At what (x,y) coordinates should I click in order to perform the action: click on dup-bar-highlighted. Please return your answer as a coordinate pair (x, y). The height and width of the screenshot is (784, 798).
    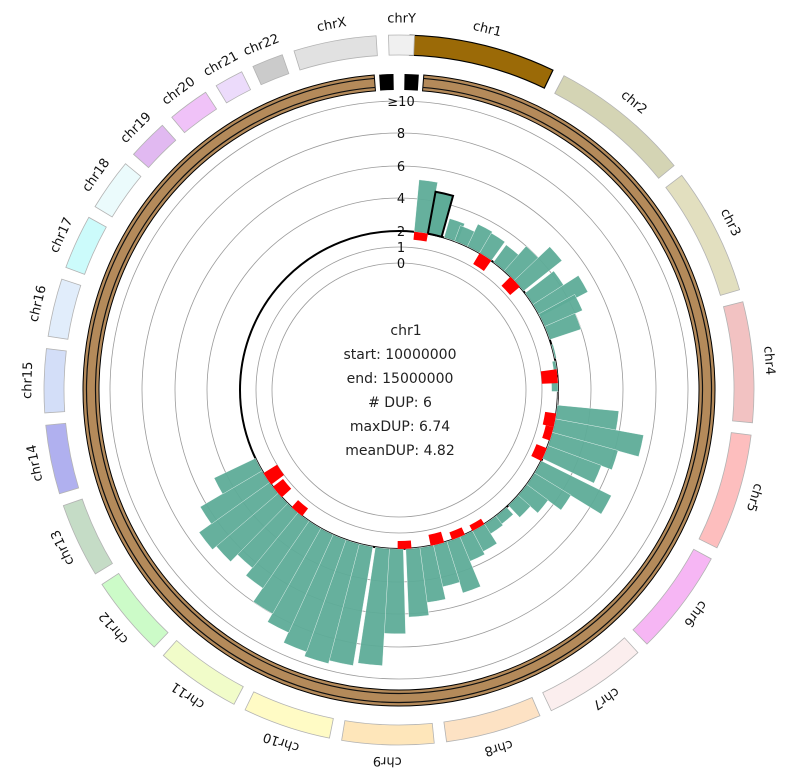
    Looking at the image, I should click on (440, 214).